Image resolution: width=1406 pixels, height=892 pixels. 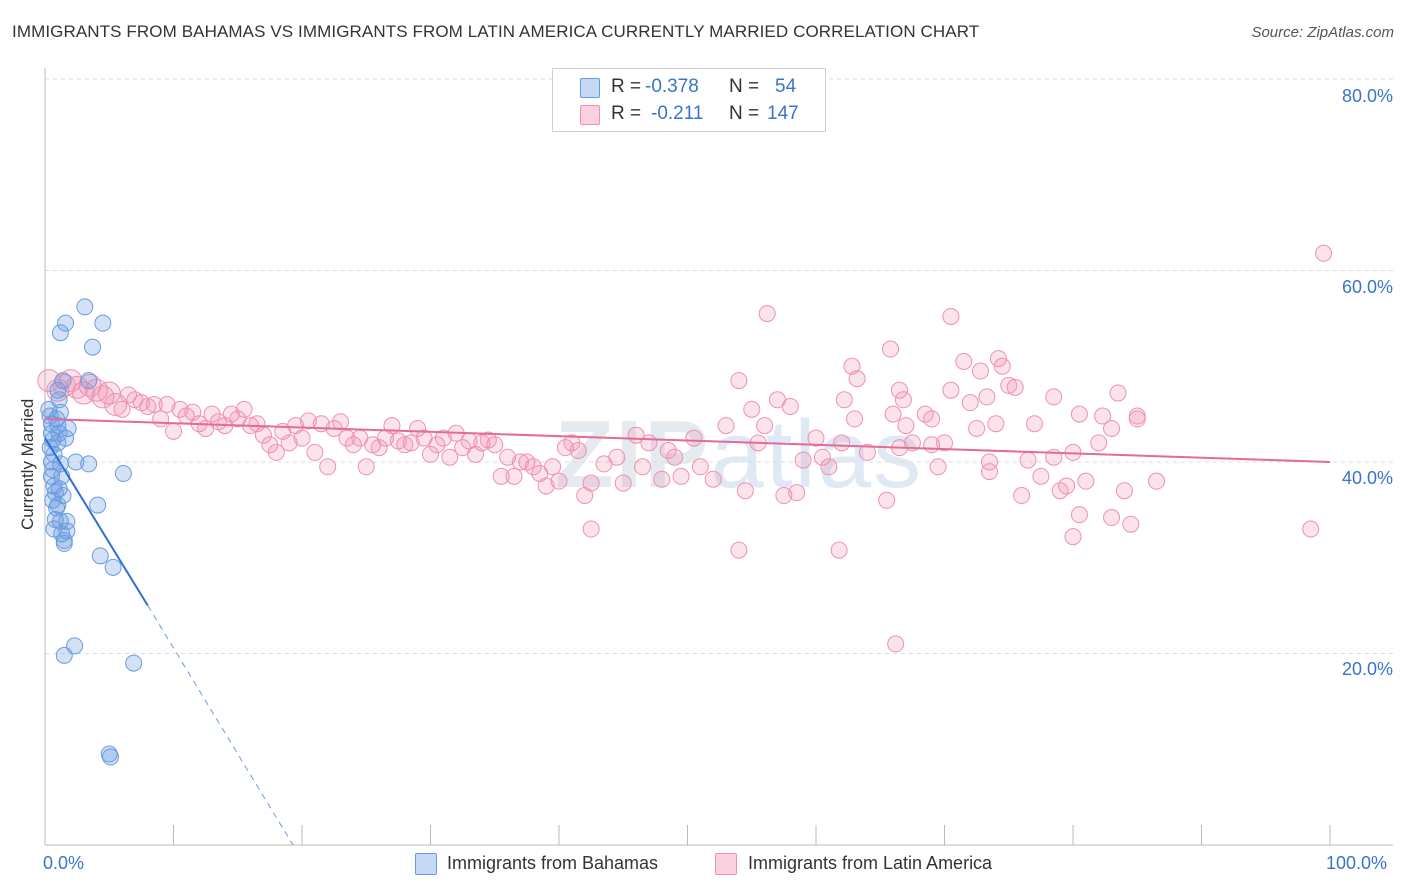 What do you see at coordinates (633, 454) in the screenshot?
I see `watermark-zip: ZIP` at bounding box center [633, 454].